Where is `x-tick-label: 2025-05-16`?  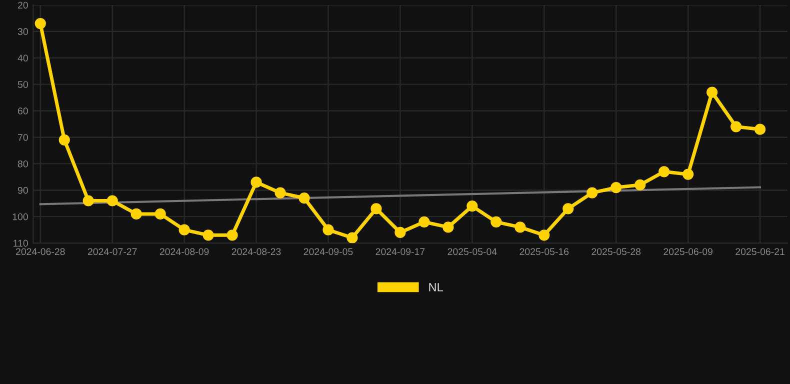
x-tick-label: 2025-05-16 is located at coordinates (544, 252).